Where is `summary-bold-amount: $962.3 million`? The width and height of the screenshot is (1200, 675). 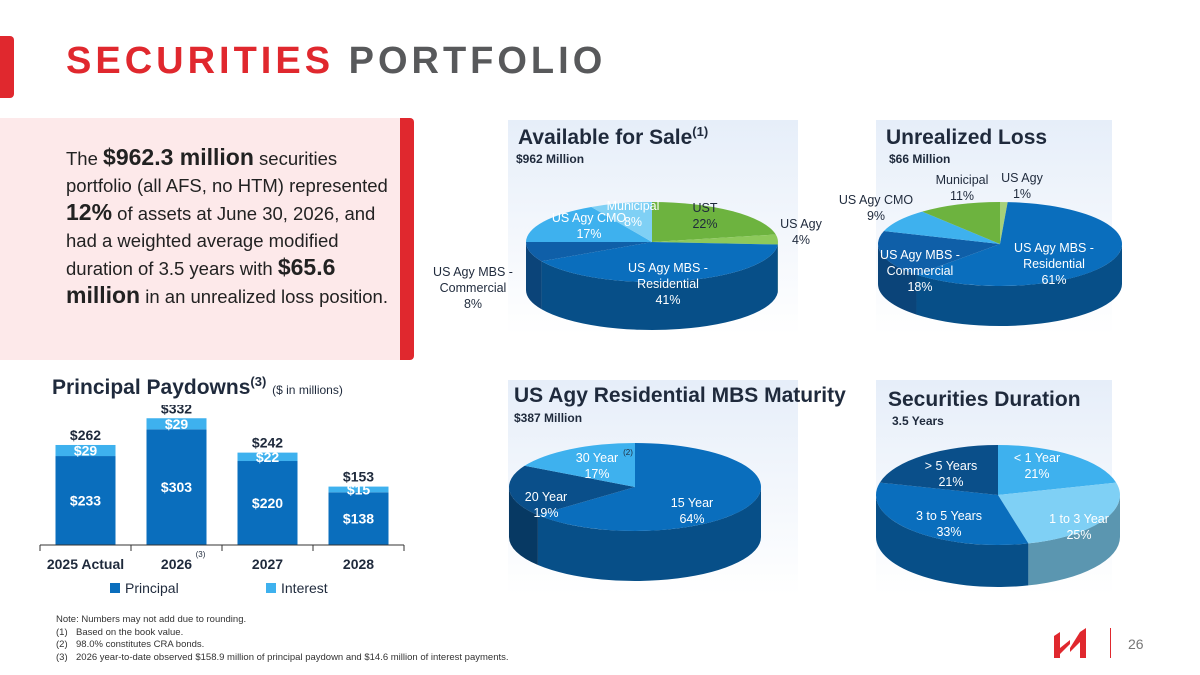 summary-bold-amount: $962.3 million is located at coordinates (178, 157).